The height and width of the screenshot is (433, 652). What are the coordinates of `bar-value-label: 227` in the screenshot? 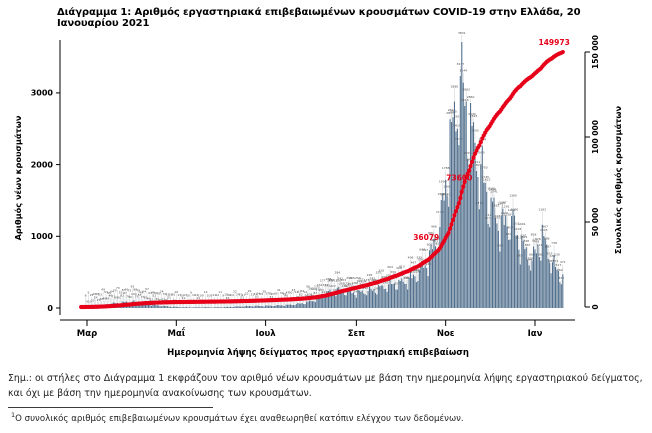 It's located at (361, 280).